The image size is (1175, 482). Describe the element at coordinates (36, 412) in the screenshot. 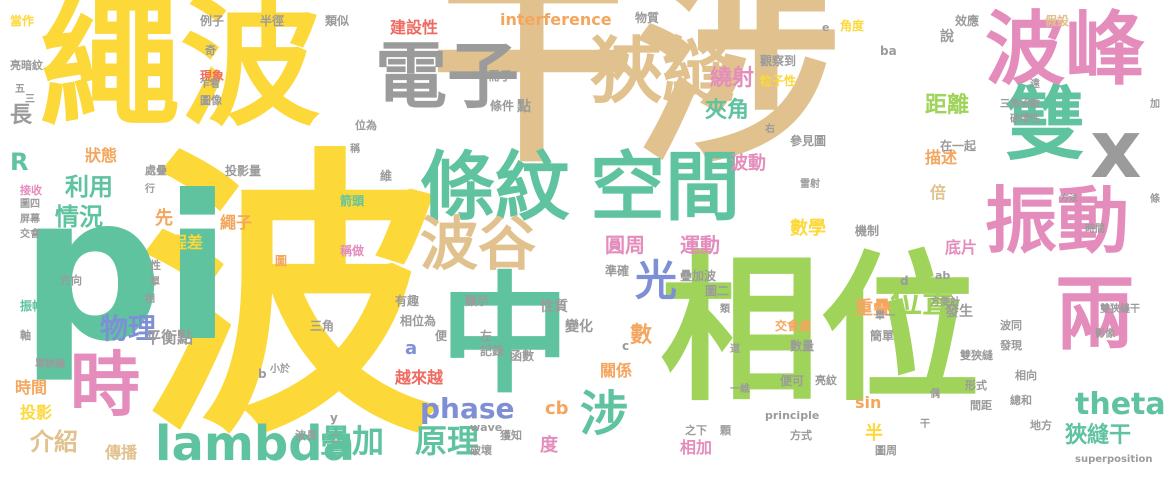

I see `word-term-57: 投影` at that location.